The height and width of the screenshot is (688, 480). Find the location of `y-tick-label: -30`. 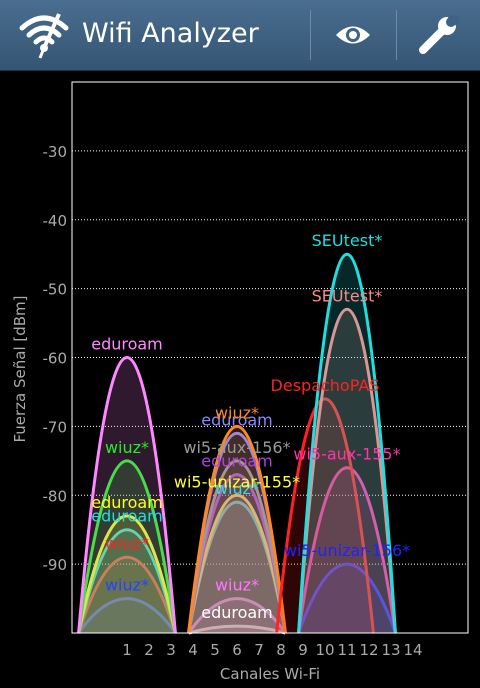

y-tick-label: -30 is located at coordinates (55, 152).